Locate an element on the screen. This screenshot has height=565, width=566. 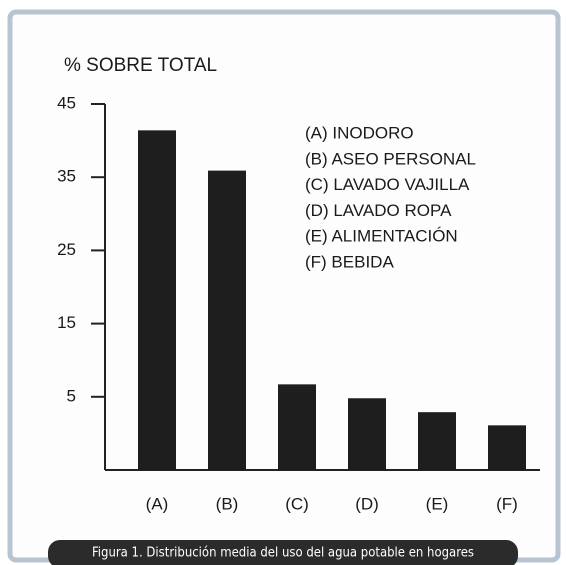
legend-entry: (D) LAVADO ROPA is located at coordinates (378, 210).